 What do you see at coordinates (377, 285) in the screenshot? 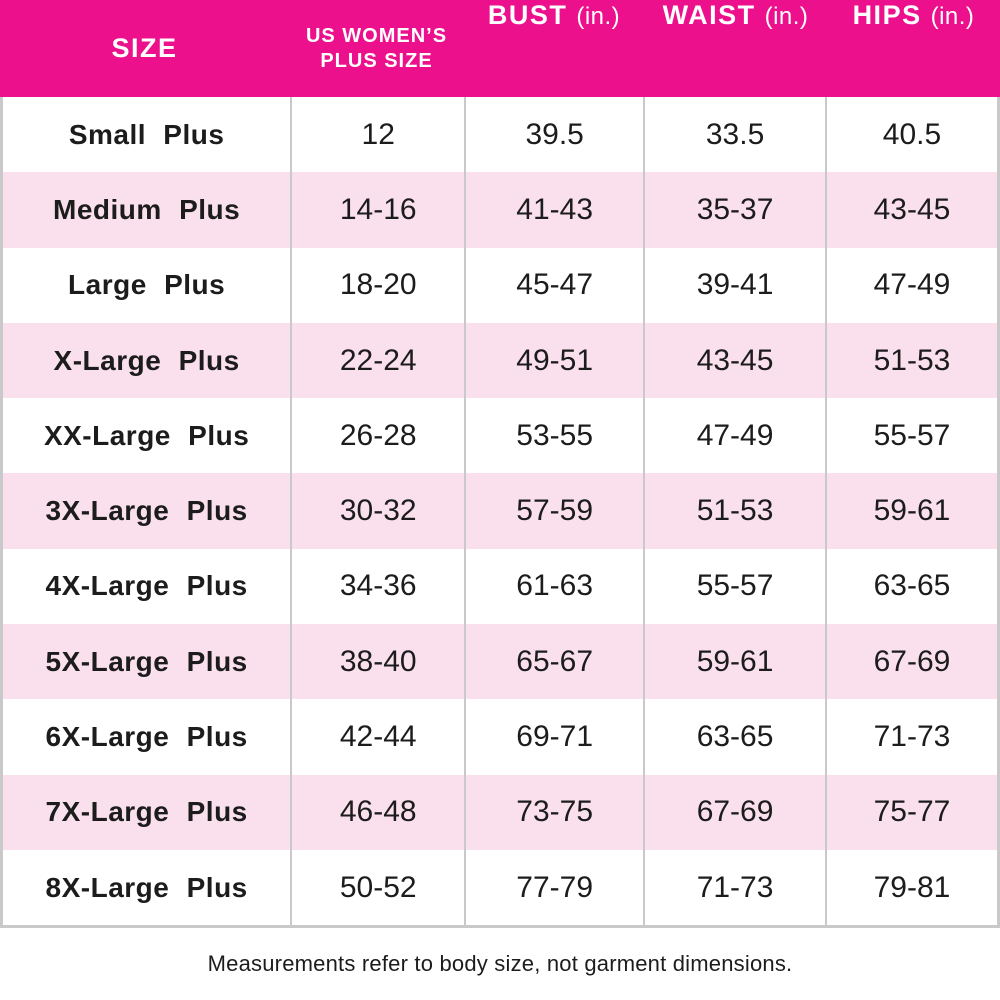
I see `us-plus-size-cell: 18-20` at bounding box center [377, 285].